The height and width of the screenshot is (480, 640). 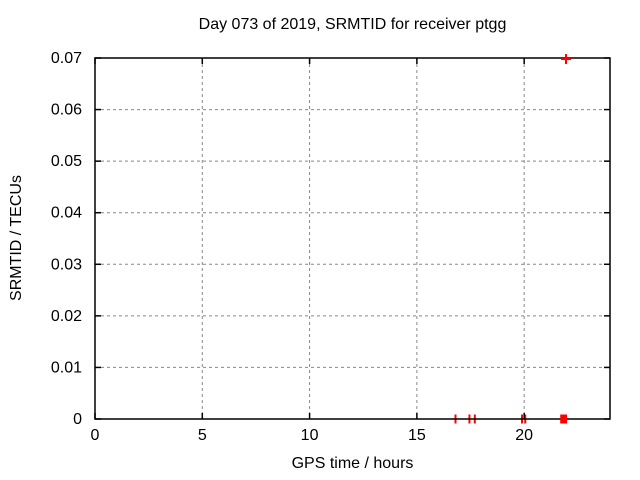 I want to click on x-tick-label: 0, so click(x=95, y=435).